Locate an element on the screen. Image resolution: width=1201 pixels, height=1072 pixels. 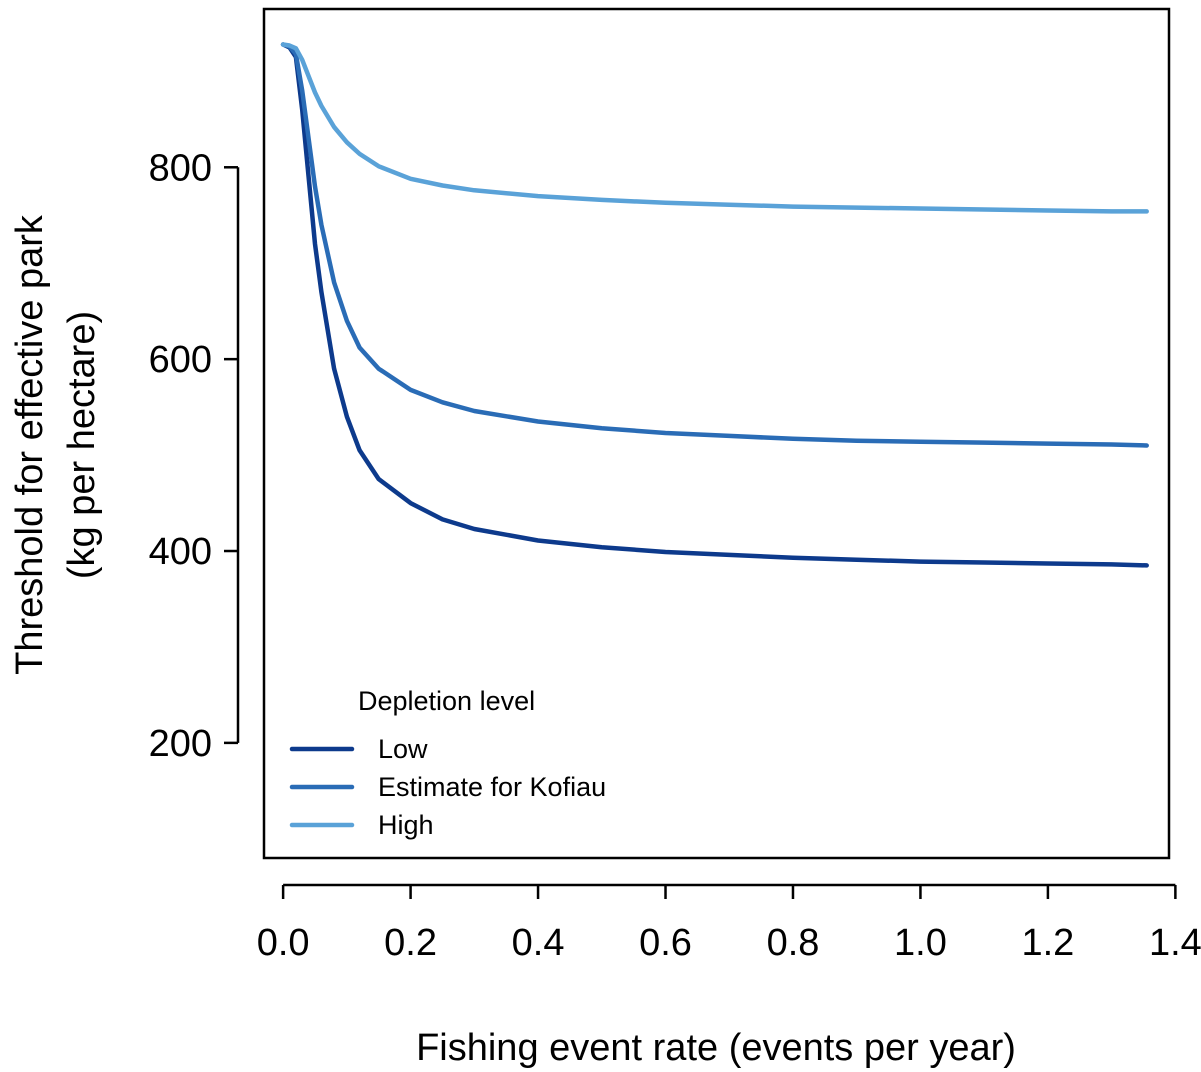
x-tick-label: 1.0 is located at coordinates (920, 943).